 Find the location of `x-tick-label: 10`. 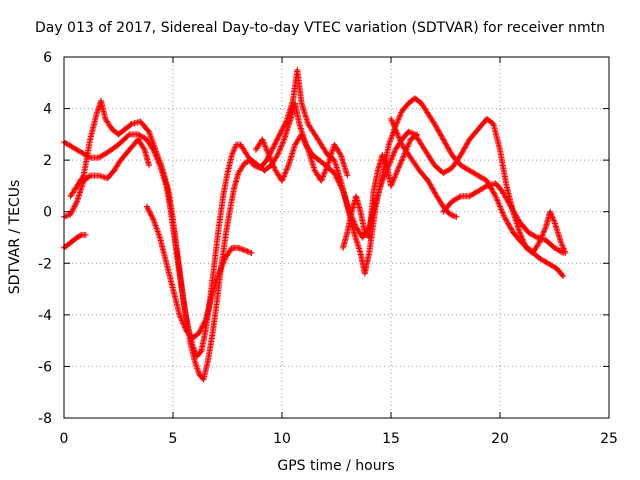

x-tick-label: 10 is located at coordinates (282, 439).